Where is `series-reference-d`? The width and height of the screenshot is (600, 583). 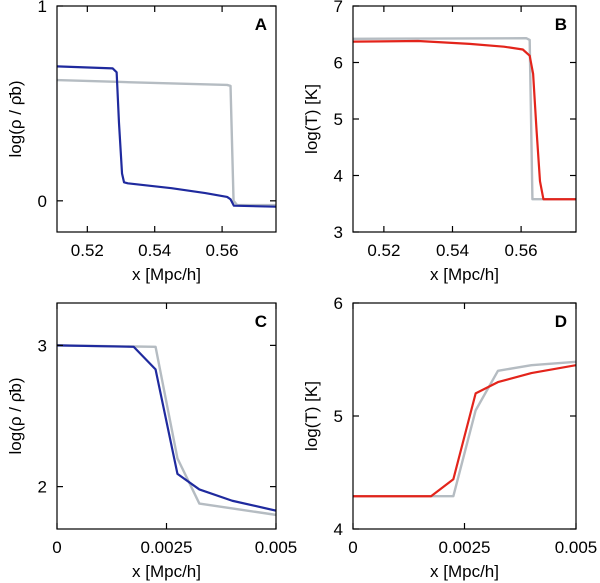 series-reference-d is located at coordinates (464, 429).